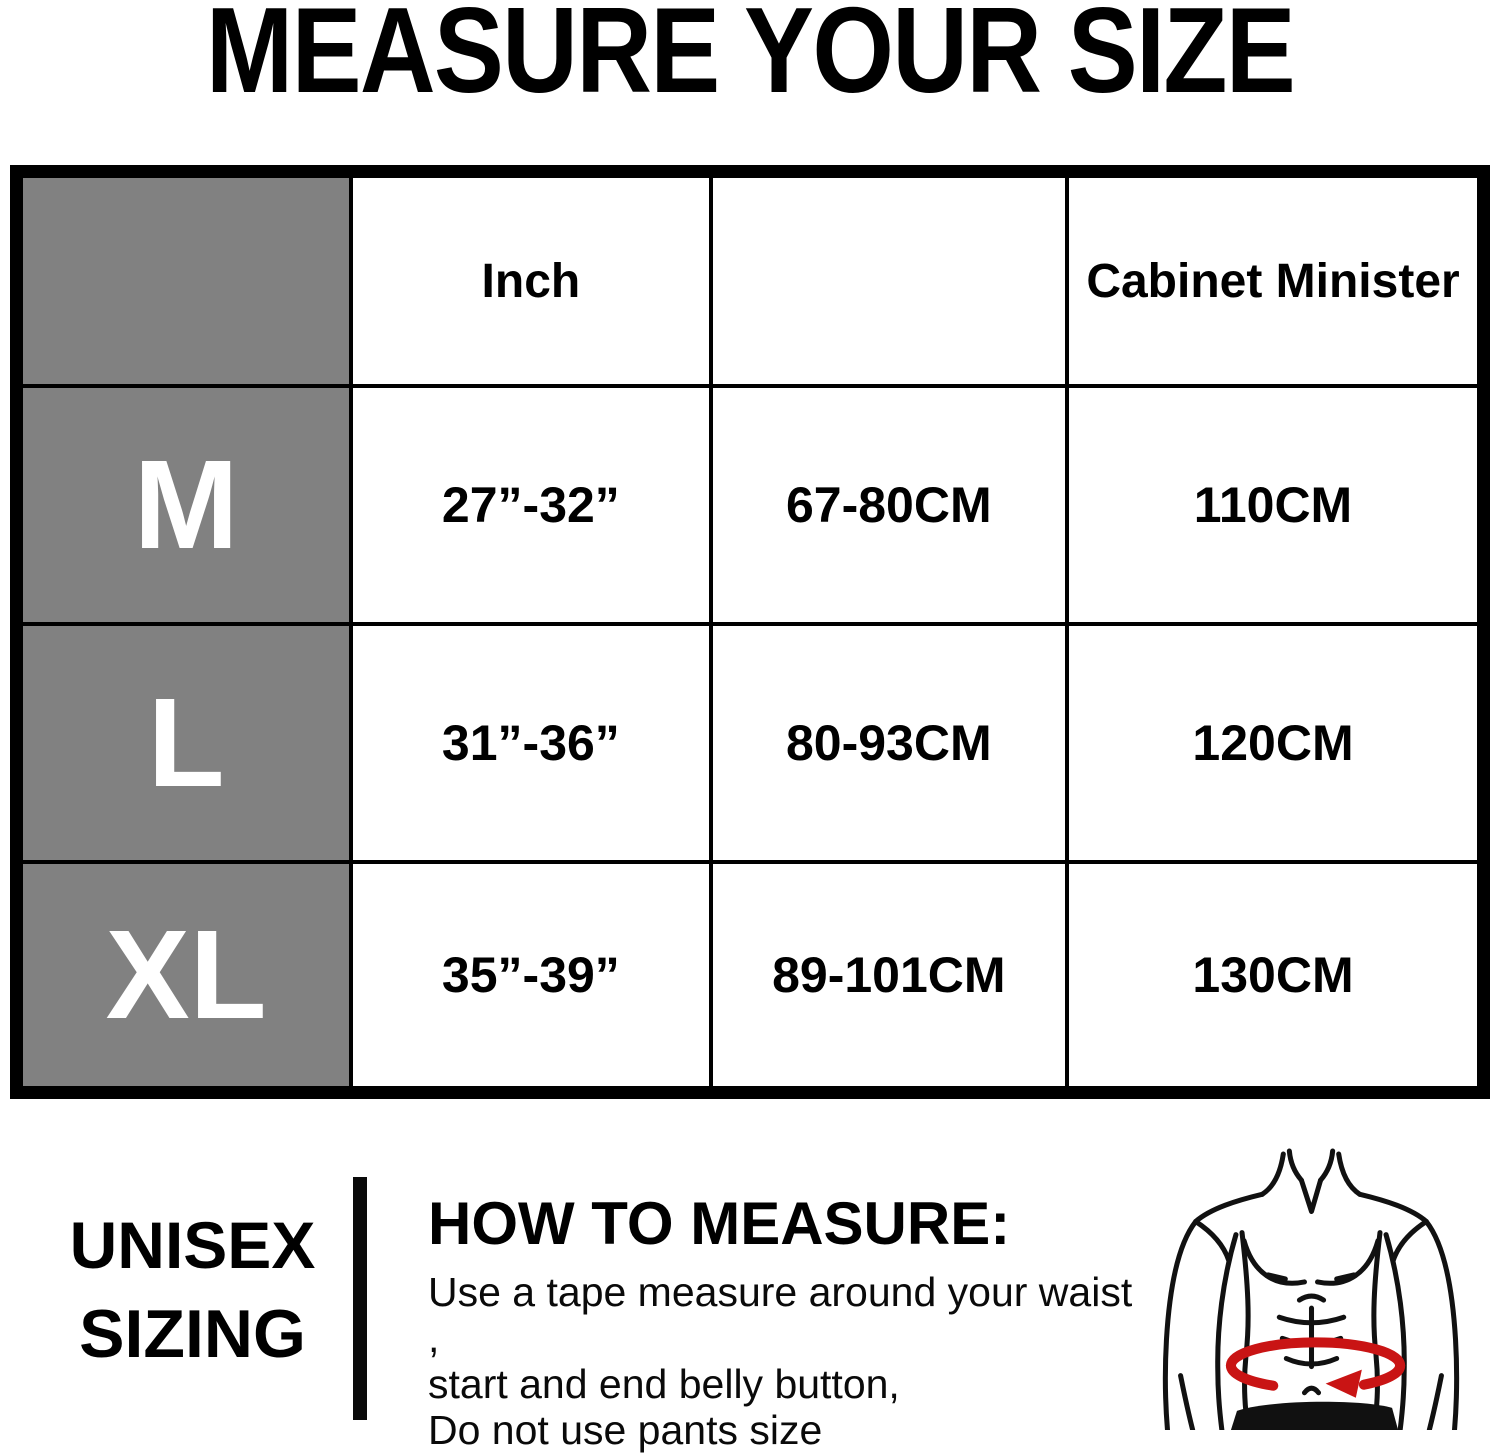 The image size is (1500, 1454). I want to click on instruction-line-1: Use a tape measure around your waist ,, so click(780, 1315).